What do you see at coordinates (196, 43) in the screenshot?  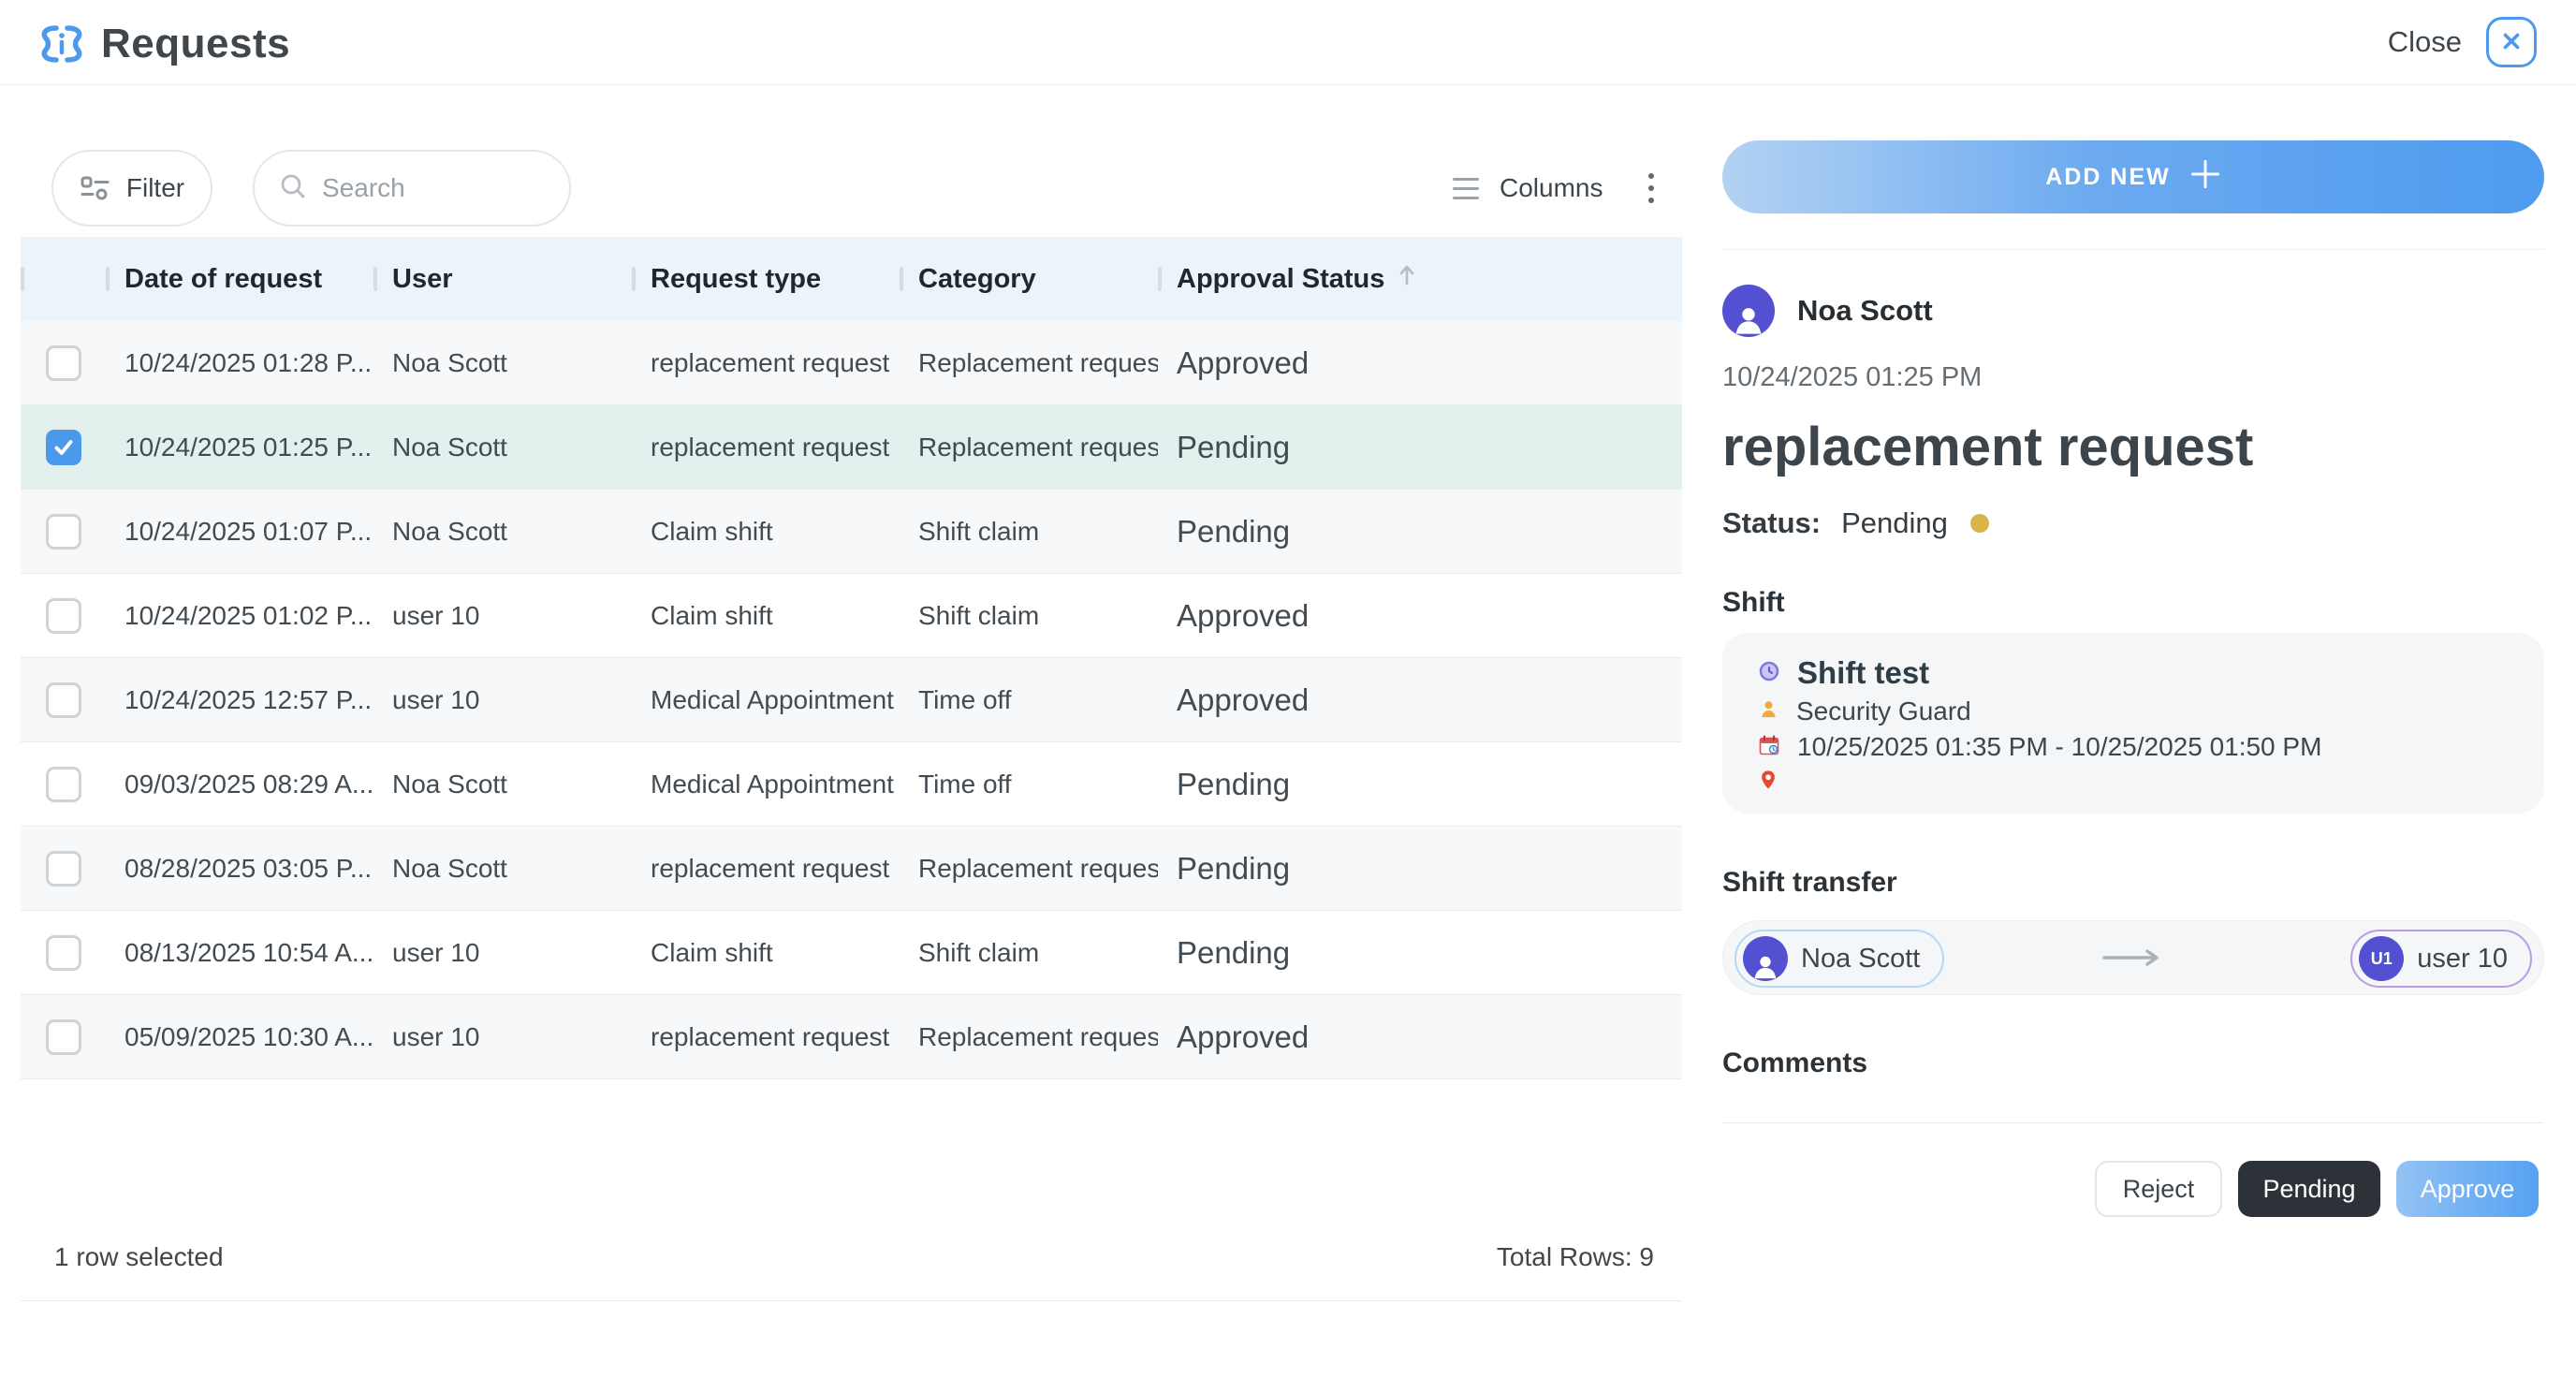 I see `page-title: Requests` at bounding box center [196, 43].